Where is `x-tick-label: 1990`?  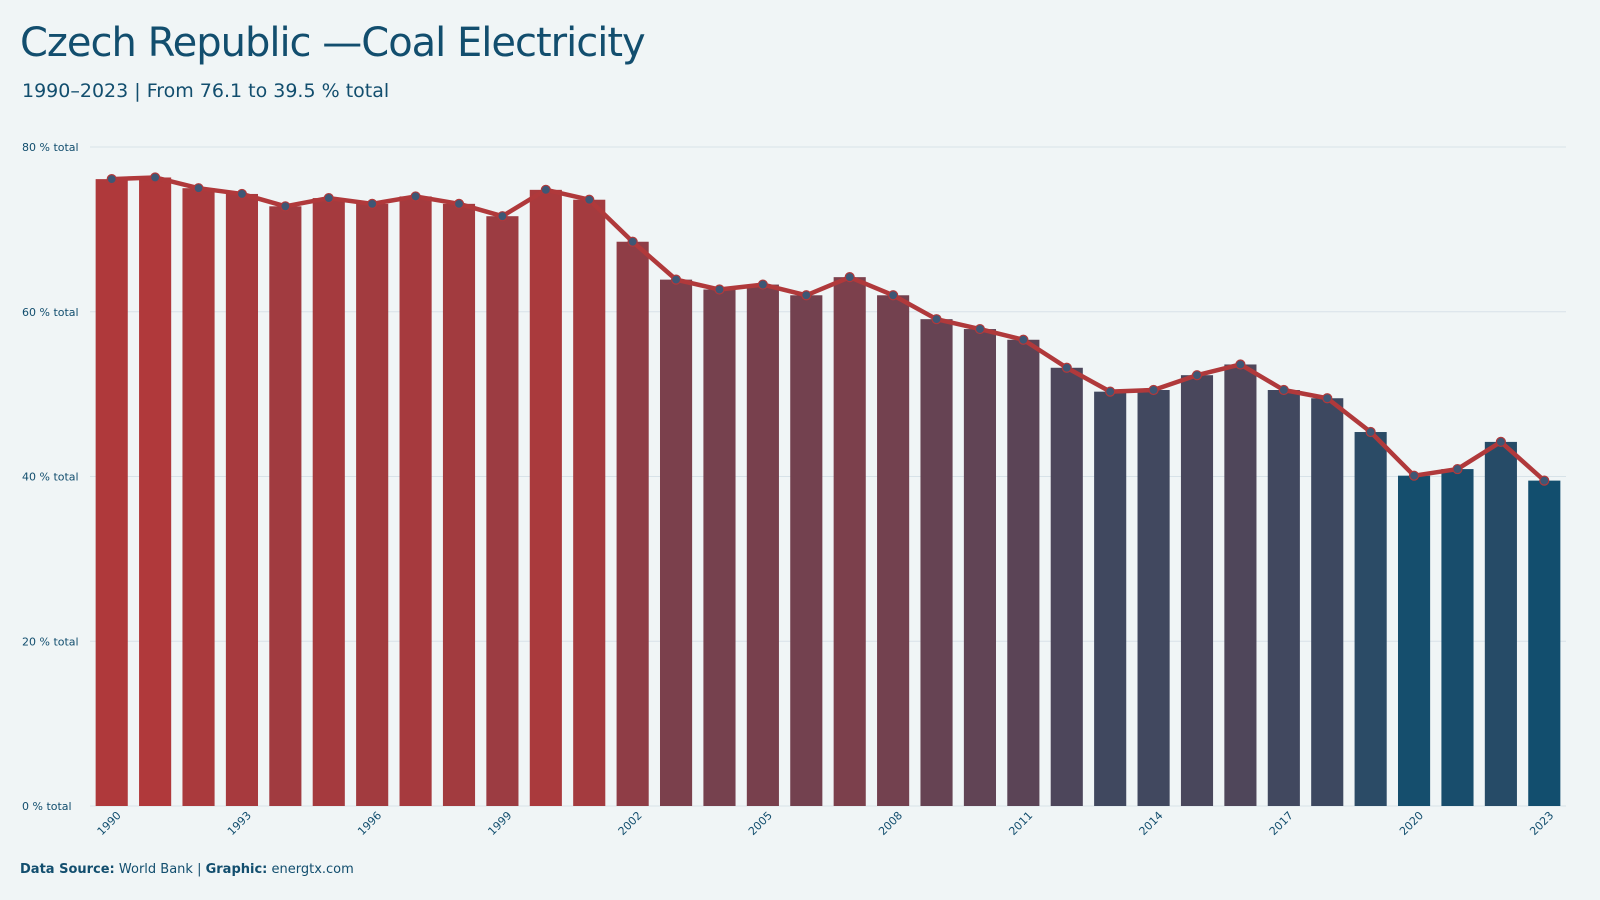
x-tick-label: 1990 is located at coordinates (109, 823).